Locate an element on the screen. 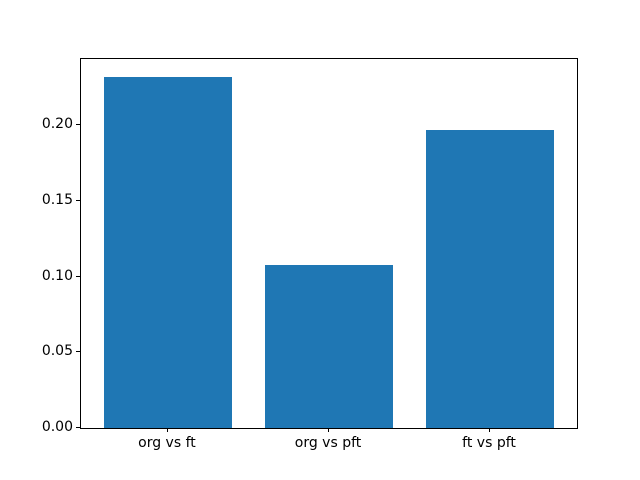 Image resolution: width=640 pixels, height=480 pixels. bar-org-vs-ft is located at coordinates (168, 252).